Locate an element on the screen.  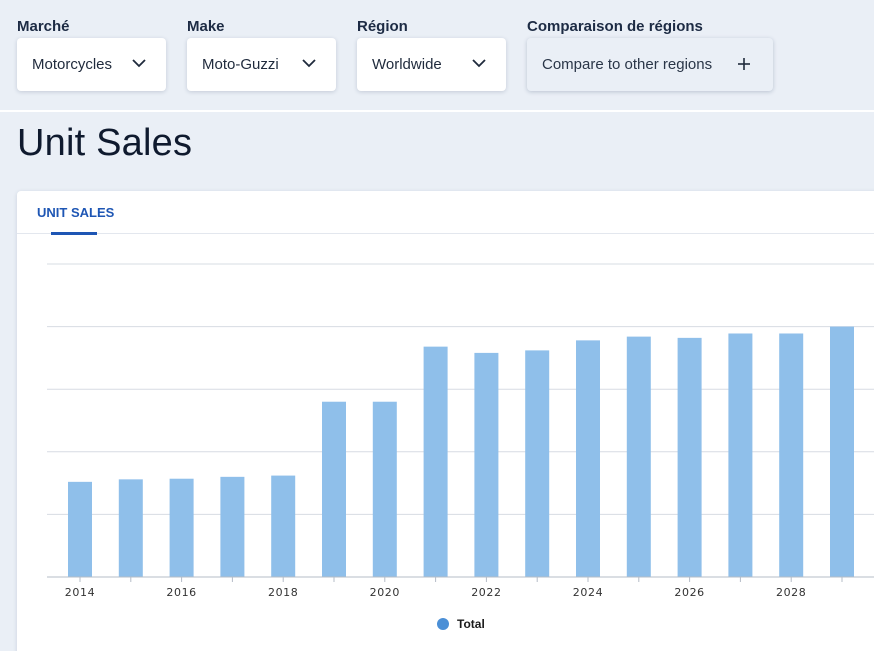
bar-2025 is located at coordinates (638, 456).